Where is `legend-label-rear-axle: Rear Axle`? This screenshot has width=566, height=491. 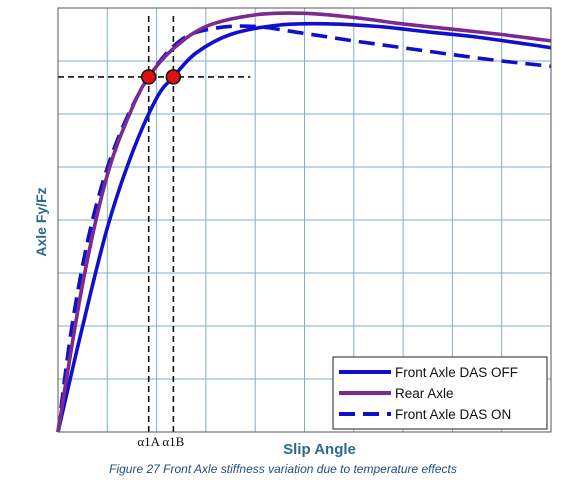 legend-label-rear-axle: Rear Axle is located at coordinates (424, 393).